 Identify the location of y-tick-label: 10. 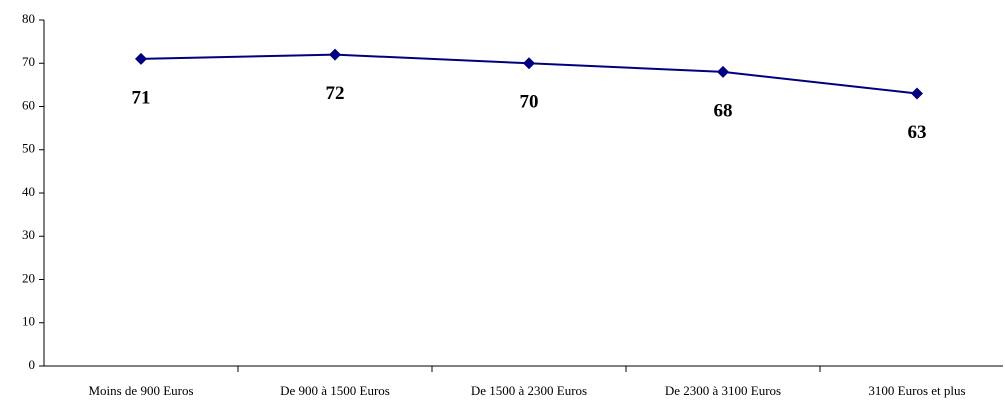
(28, 321).